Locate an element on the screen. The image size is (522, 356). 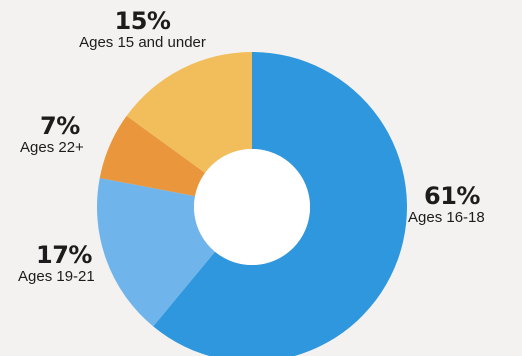
donut-slice-ages-15-and-under is located at coordinates (189, 112).